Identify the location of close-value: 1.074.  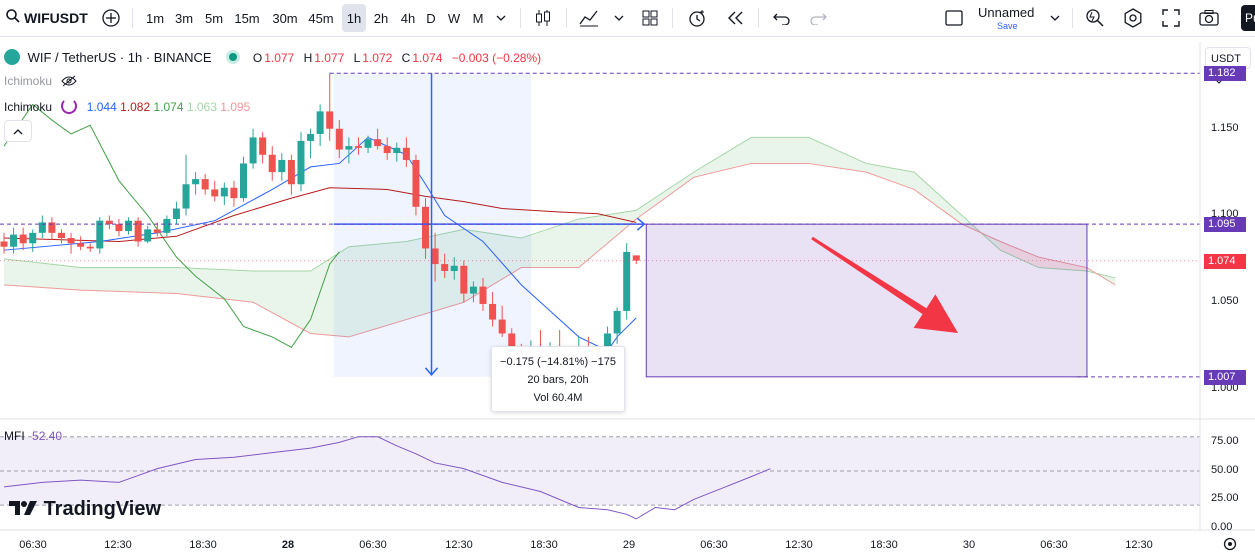
(427, 58).